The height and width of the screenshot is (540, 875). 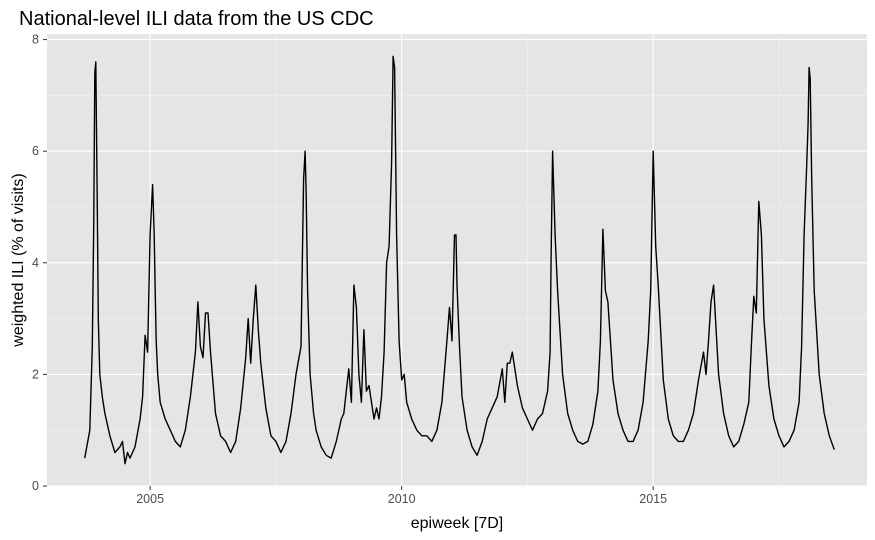 I want to click on x-axis-title: epiweek [7D], so click(x=457, y=523).